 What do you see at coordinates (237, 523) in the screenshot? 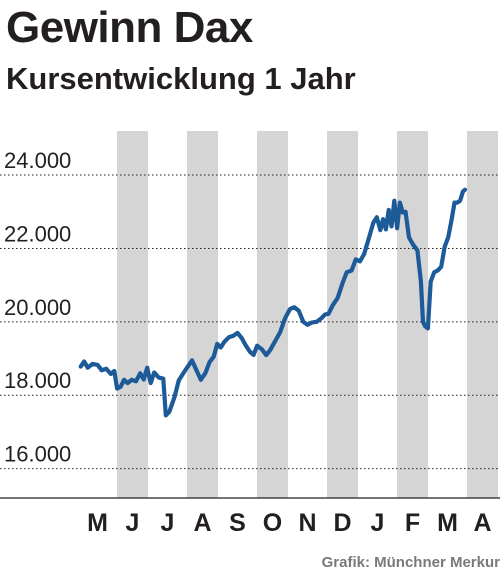
I see `x-tick-label: S` at bounding box center [237, 523].